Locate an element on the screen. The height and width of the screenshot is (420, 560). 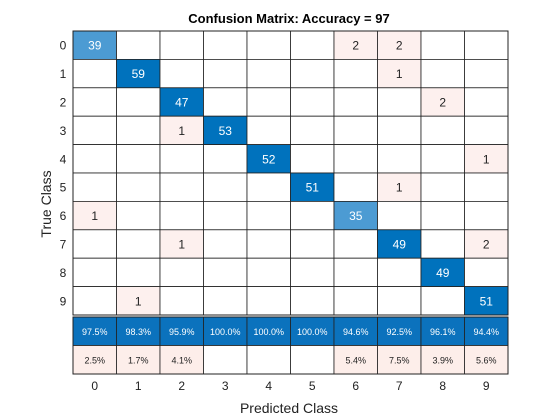
y-tick-label: 4 is located at coordinates (63, 159).